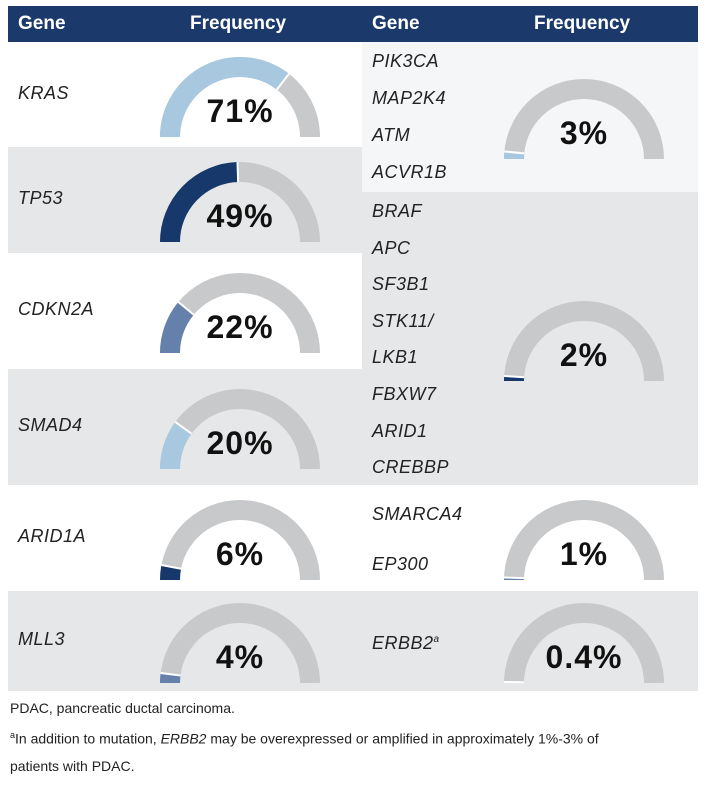 This screenshot has height=786, width=708. What do you see at coordinates (240, 554) in the screenshot?
I see `gene-arid1a-percent-label: 6%` at bounding box center [240, 554].